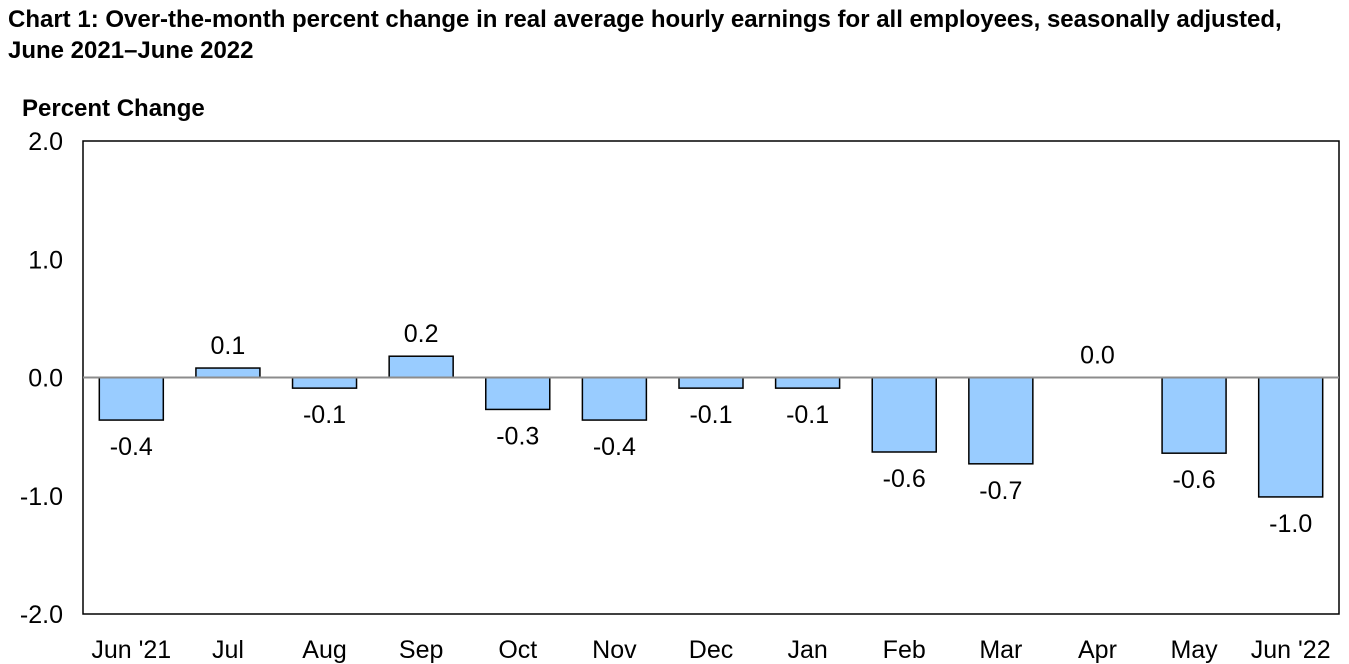 The width and height of the screenshot is (1349, 664). Describe the element at coordinates (711, 650) in the screenshot. I see `x-tick-label: Dec` at that location.